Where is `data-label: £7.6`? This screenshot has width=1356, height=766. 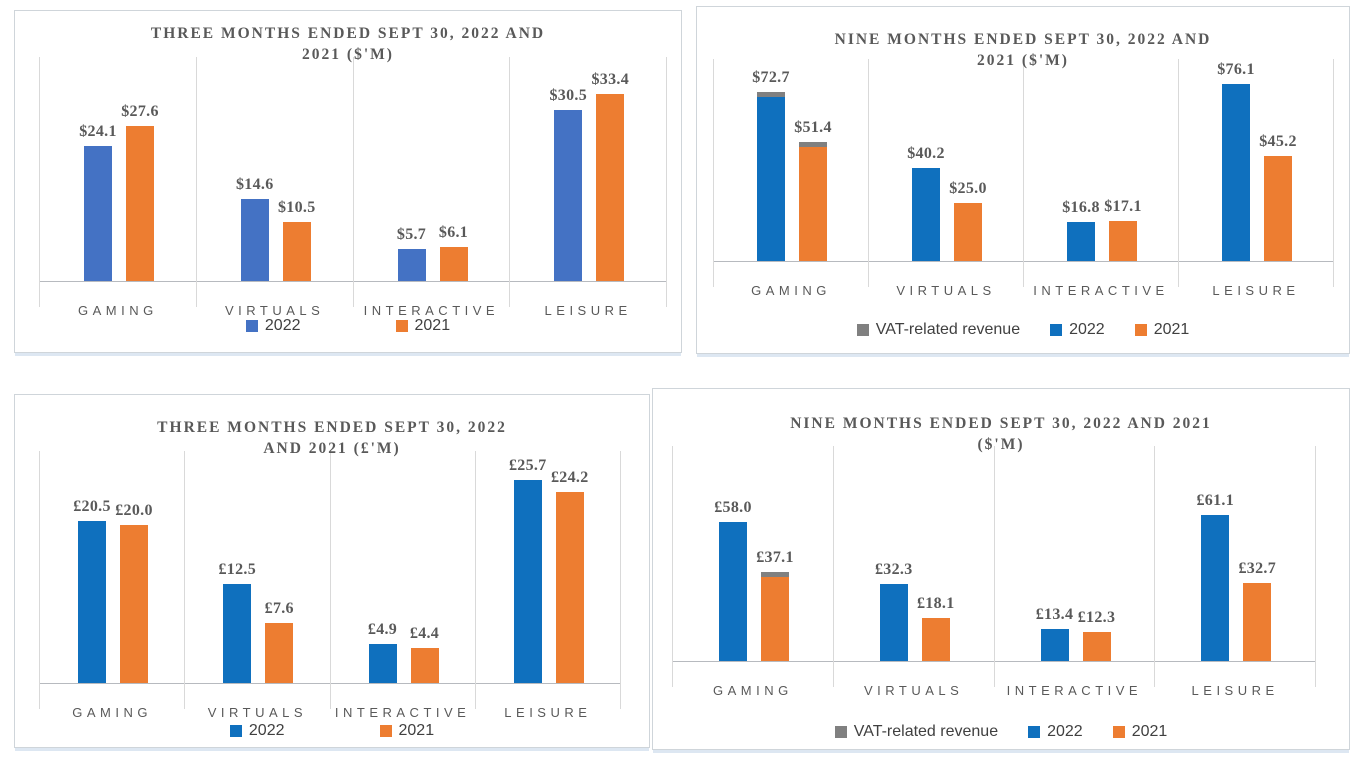
data-label: £7.6 is located at coordinates (279, 608).